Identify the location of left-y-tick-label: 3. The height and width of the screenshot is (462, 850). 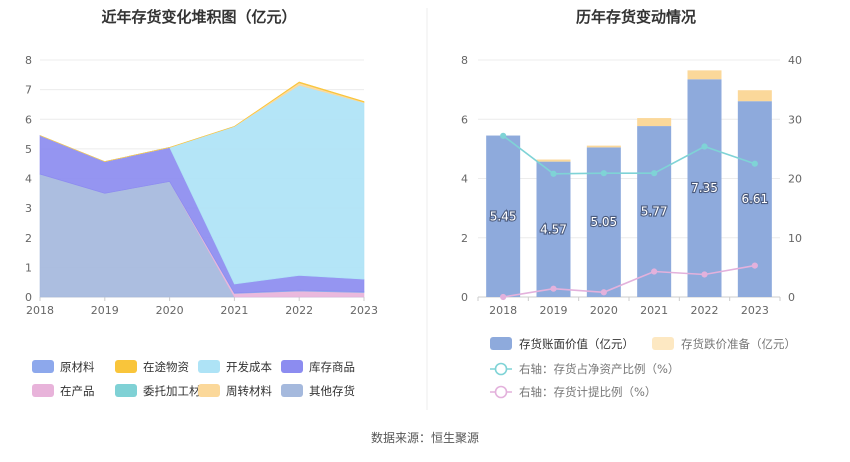
(28, 208).